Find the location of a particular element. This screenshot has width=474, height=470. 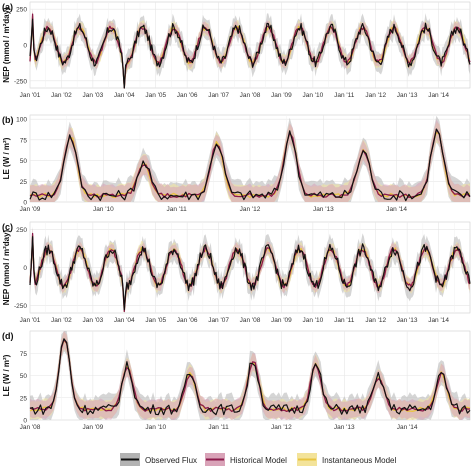

series-line-historical is located at coordinates (250, 375).